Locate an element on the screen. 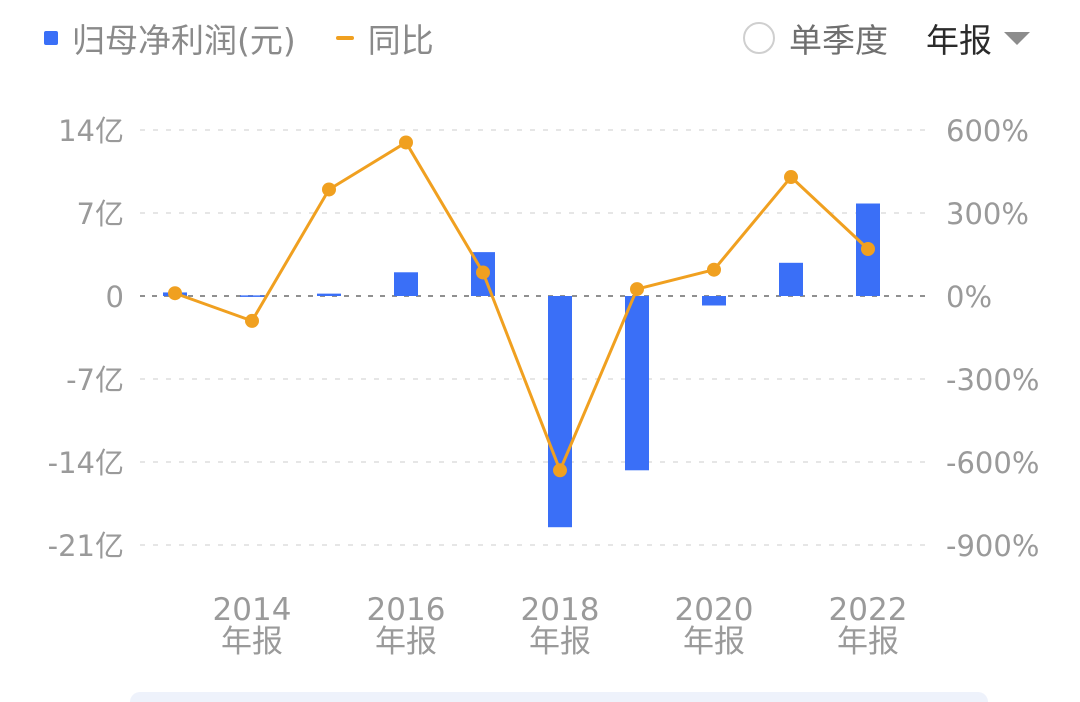 The image size is (1080, 702). x-tick-year: 2020 is located at coordinates (714, 610).